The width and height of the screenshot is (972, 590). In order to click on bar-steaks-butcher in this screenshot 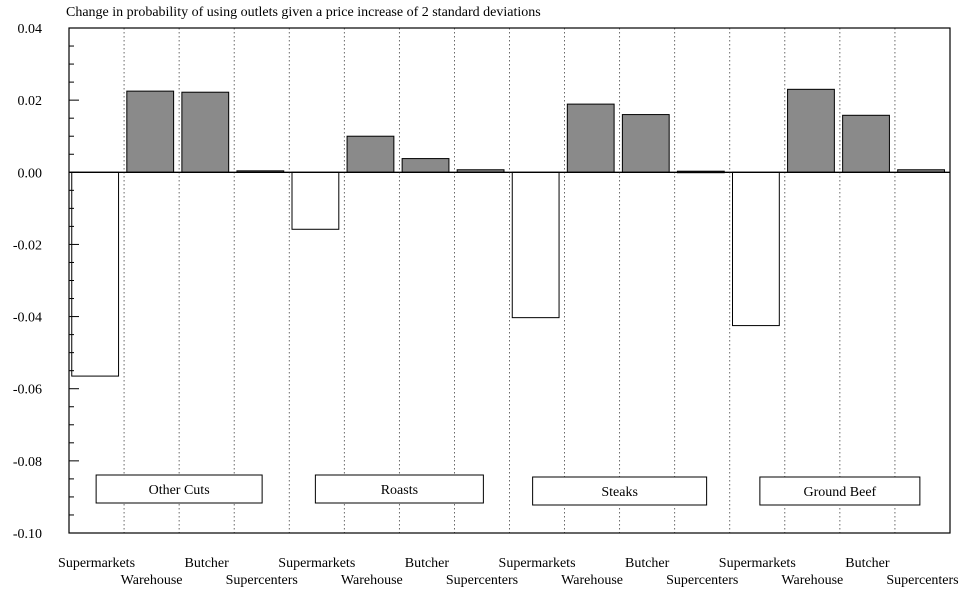, I will do `click(645, 143)`.